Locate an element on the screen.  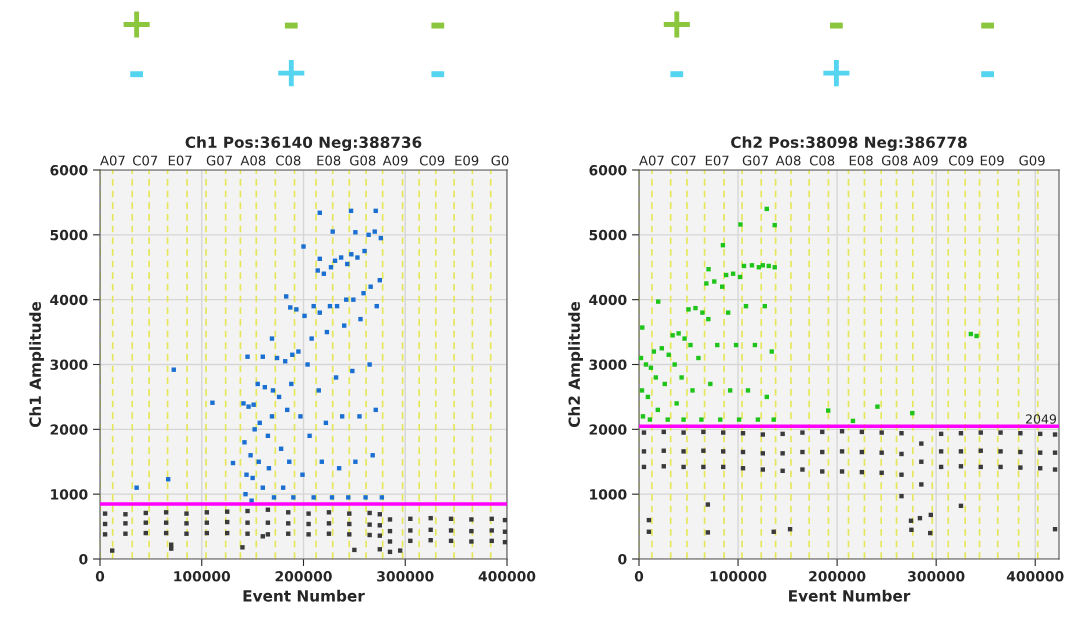
y-axis-title: Ch2 Amplitude is located at coordinates (575, 364).